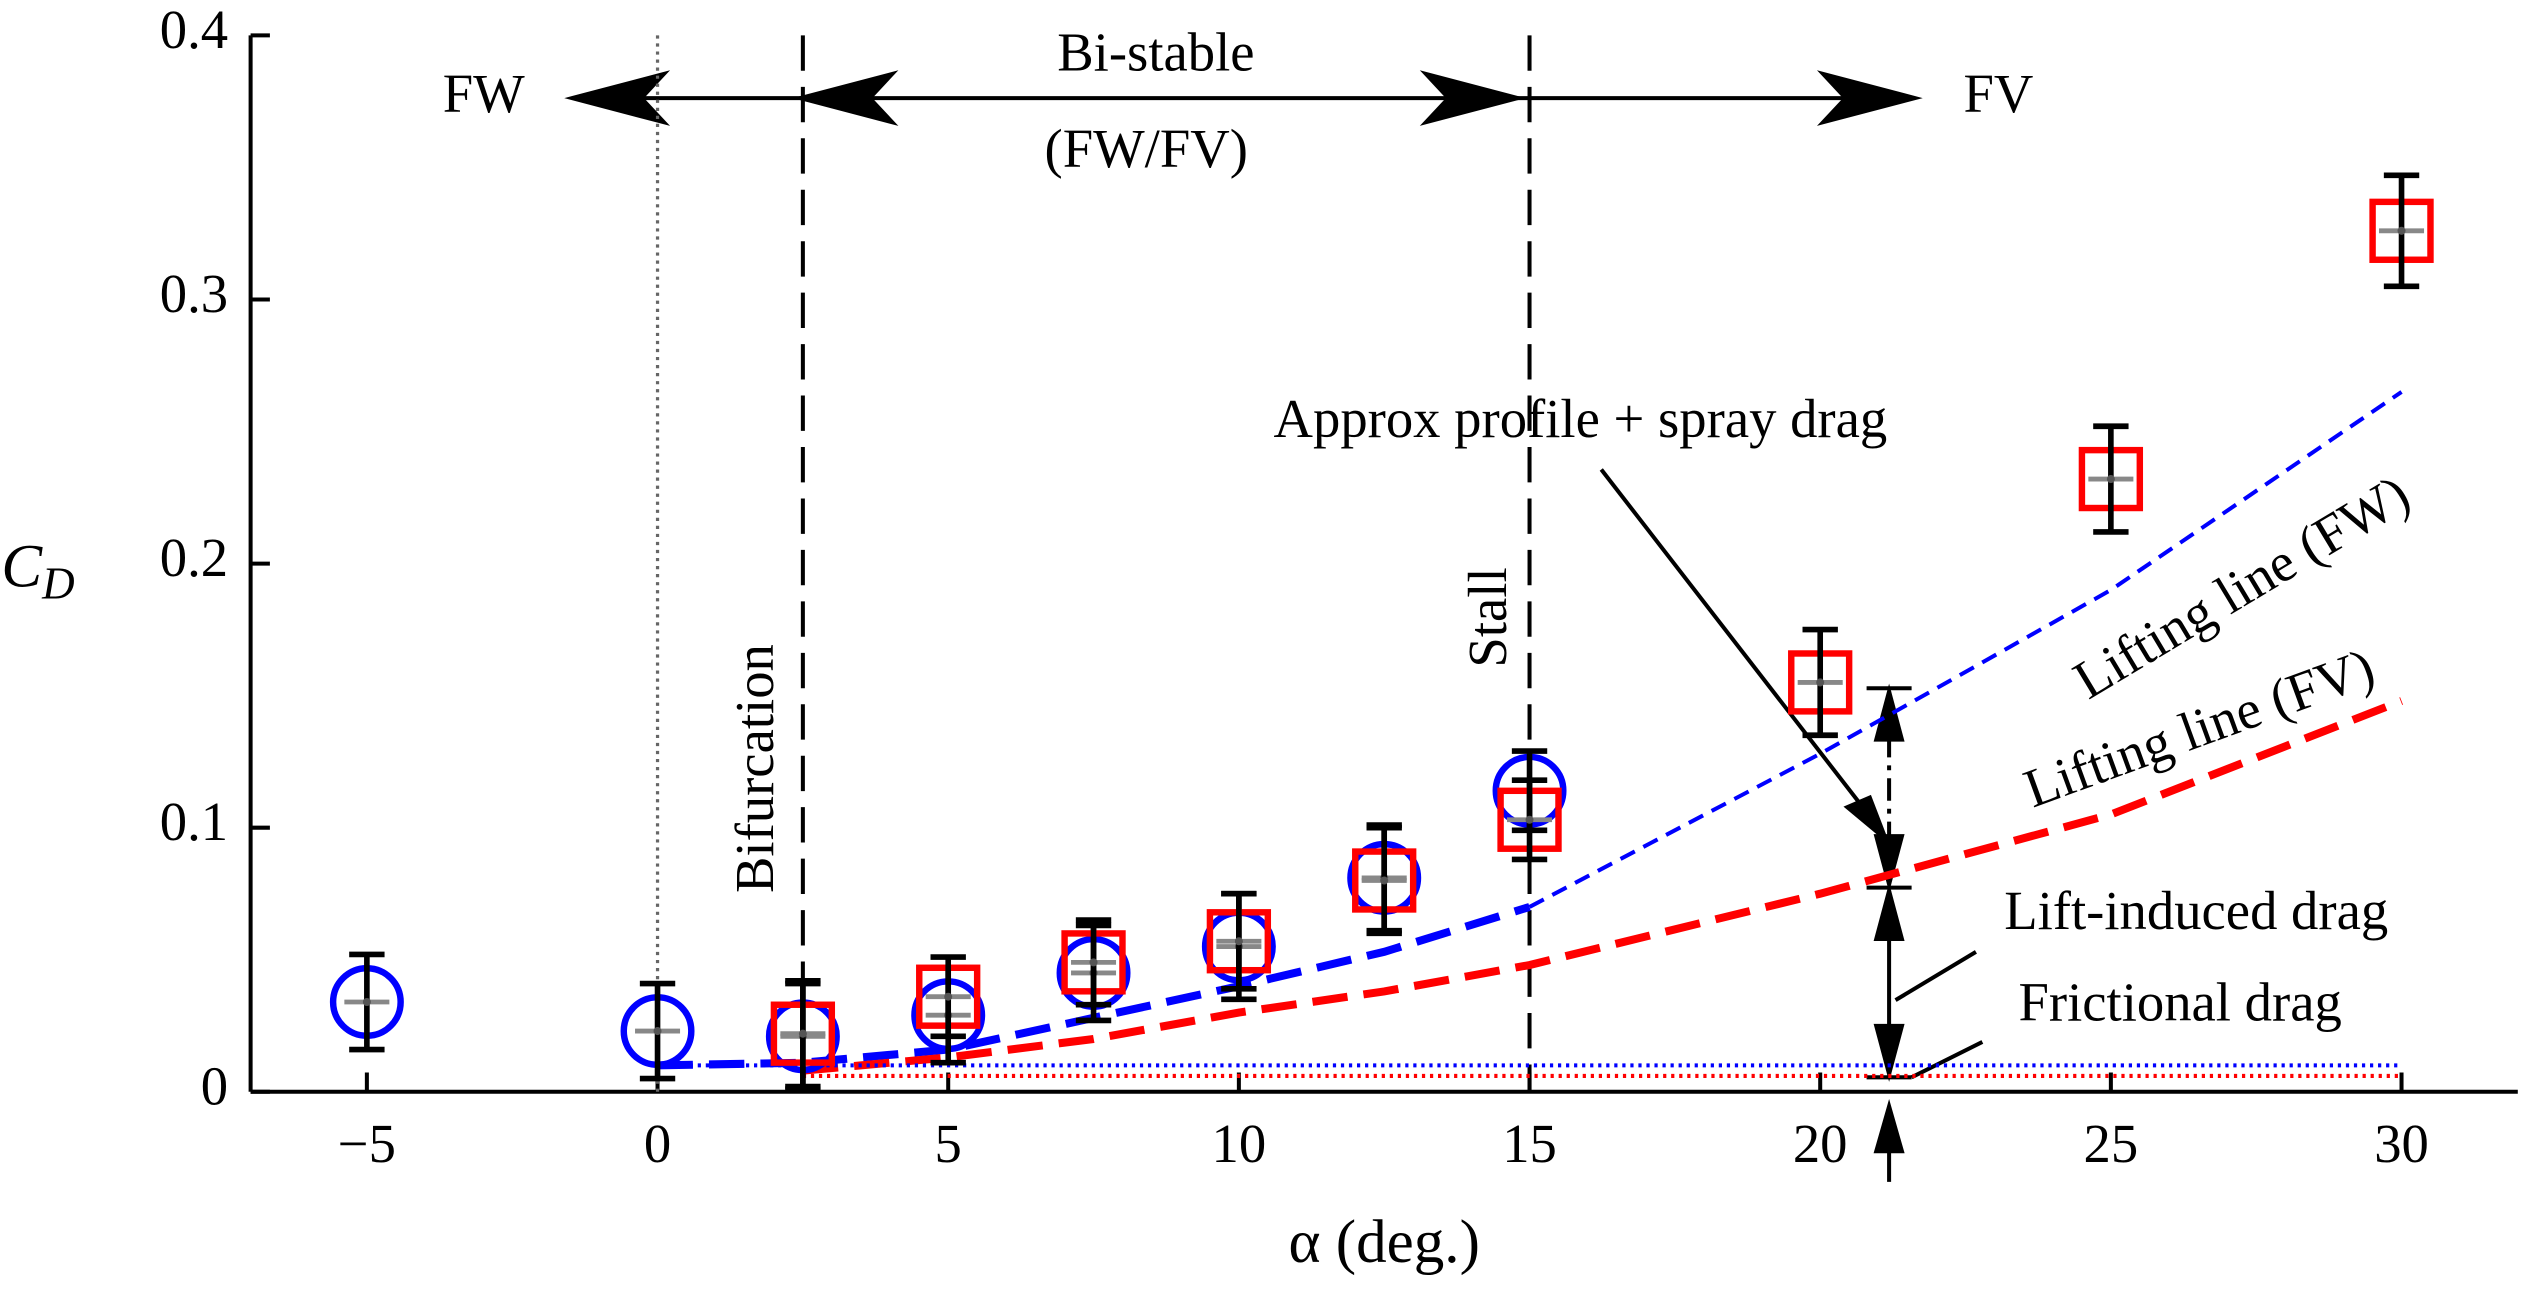  What do you see at coordinates (1529, 1143) in the screenshot?
I see `x-tick-label: 15` at bounding box center [1529, 1143].